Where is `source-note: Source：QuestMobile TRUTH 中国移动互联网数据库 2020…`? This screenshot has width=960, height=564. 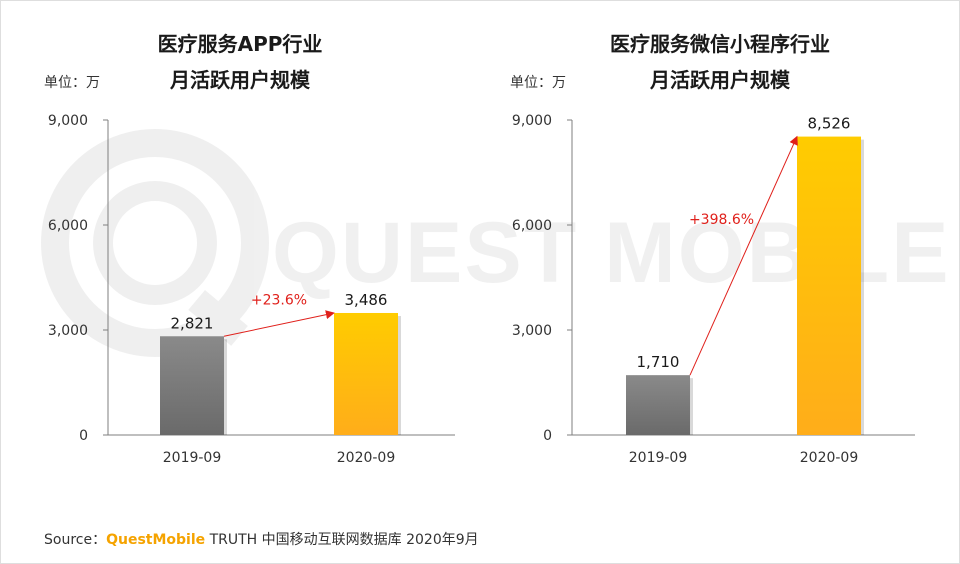 source-note: Source：QuestMobile TRUTH 中国移动互联网数据库 2020… is located at coordinates (261, 539).